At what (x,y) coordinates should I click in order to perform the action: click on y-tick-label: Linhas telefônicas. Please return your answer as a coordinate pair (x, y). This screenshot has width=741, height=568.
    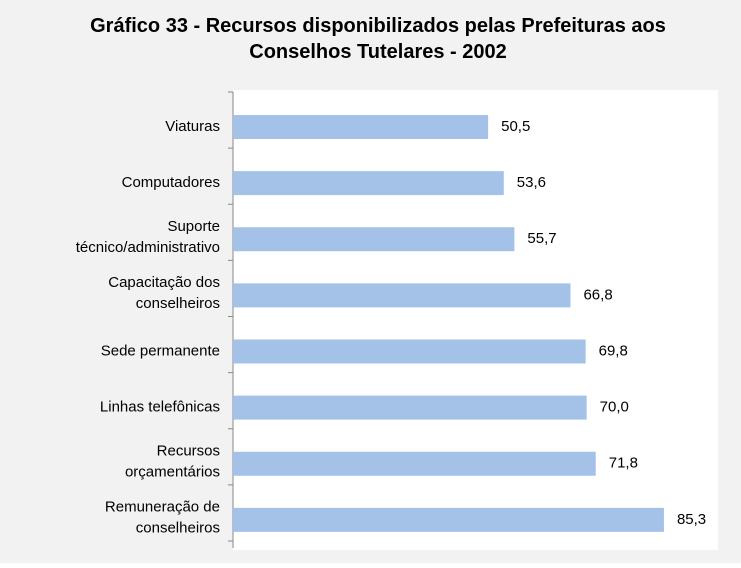
    Looking at the image, I should click on (160, 407).